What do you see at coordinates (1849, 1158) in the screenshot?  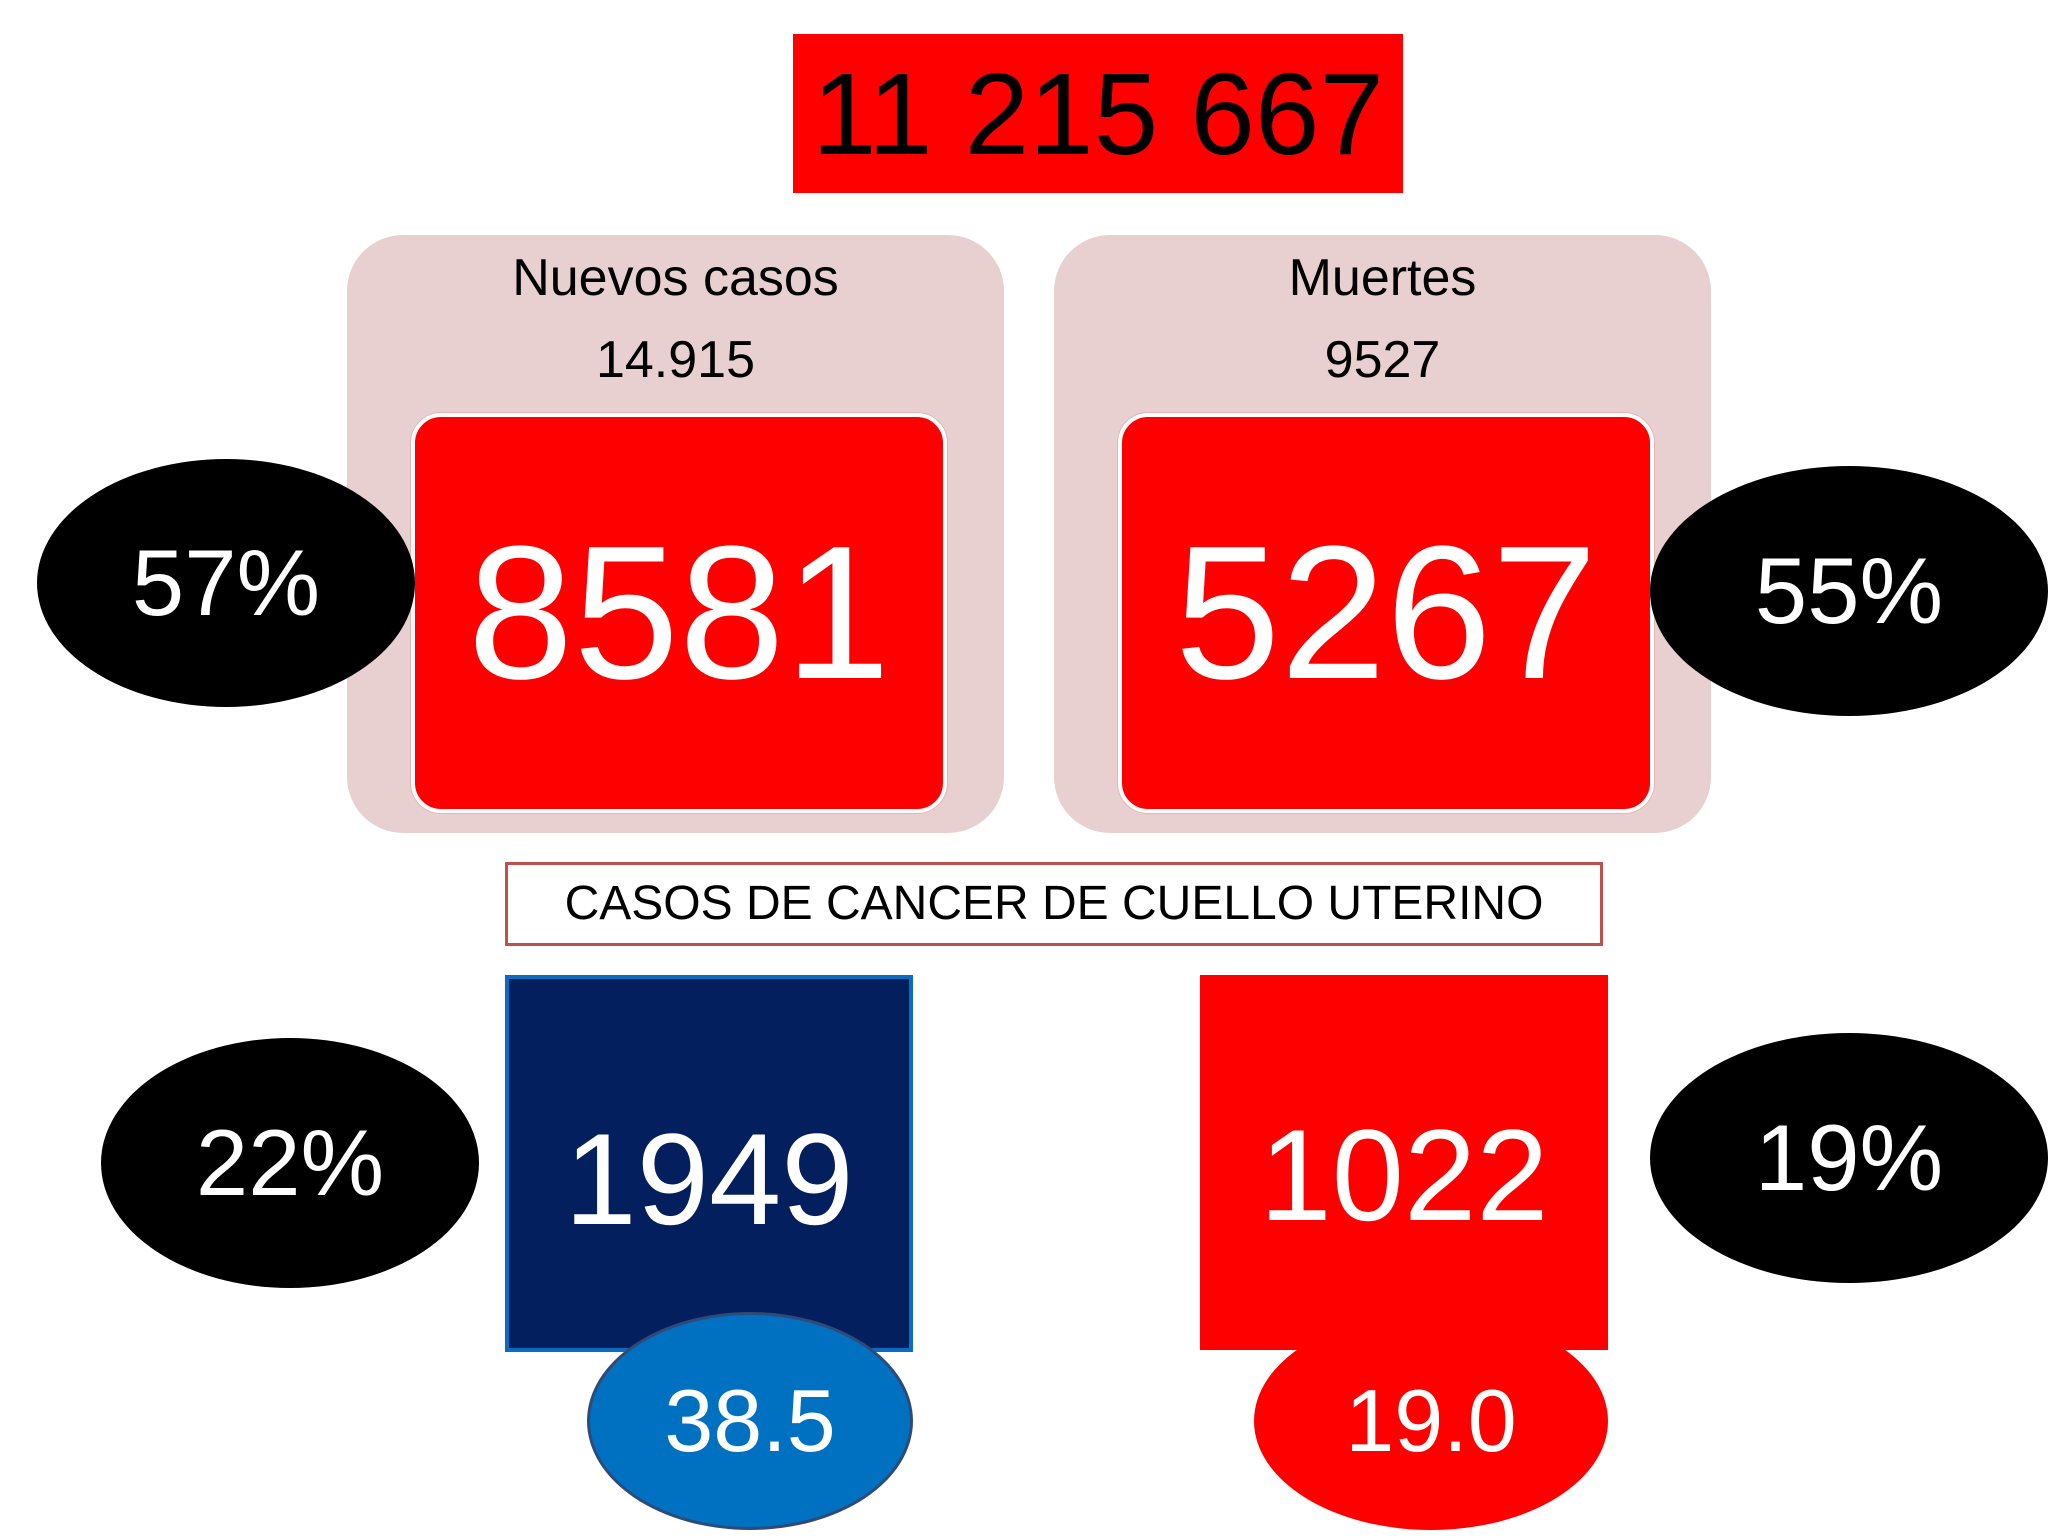 I see `cervical-deaths-percent-oval: 19%` at bounding box center [1849, 1158].